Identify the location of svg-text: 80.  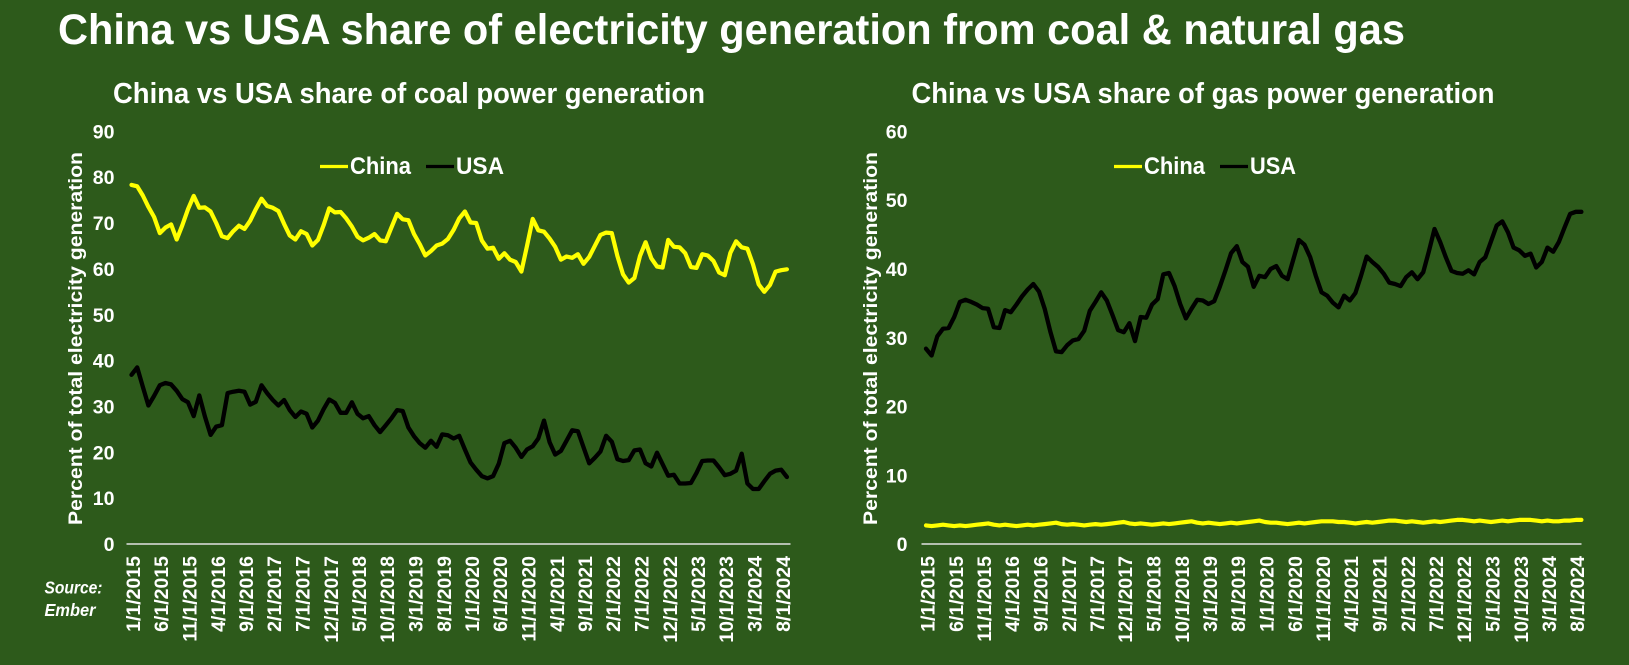
(104, 178).